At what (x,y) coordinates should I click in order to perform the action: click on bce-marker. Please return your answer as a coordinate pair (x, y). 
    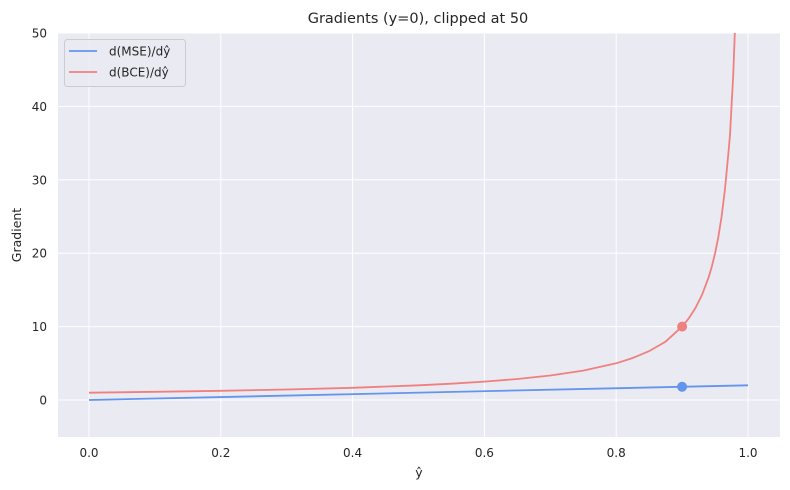
    Looking at the image, I should click on (682, 326).